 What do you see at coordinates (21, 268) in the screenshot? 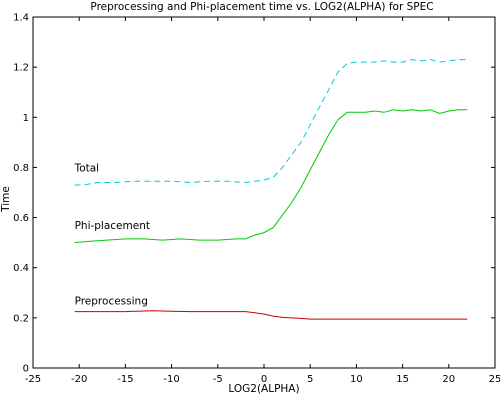
I see `y-tick-label: 0.4` at bounding box center [21, 268].